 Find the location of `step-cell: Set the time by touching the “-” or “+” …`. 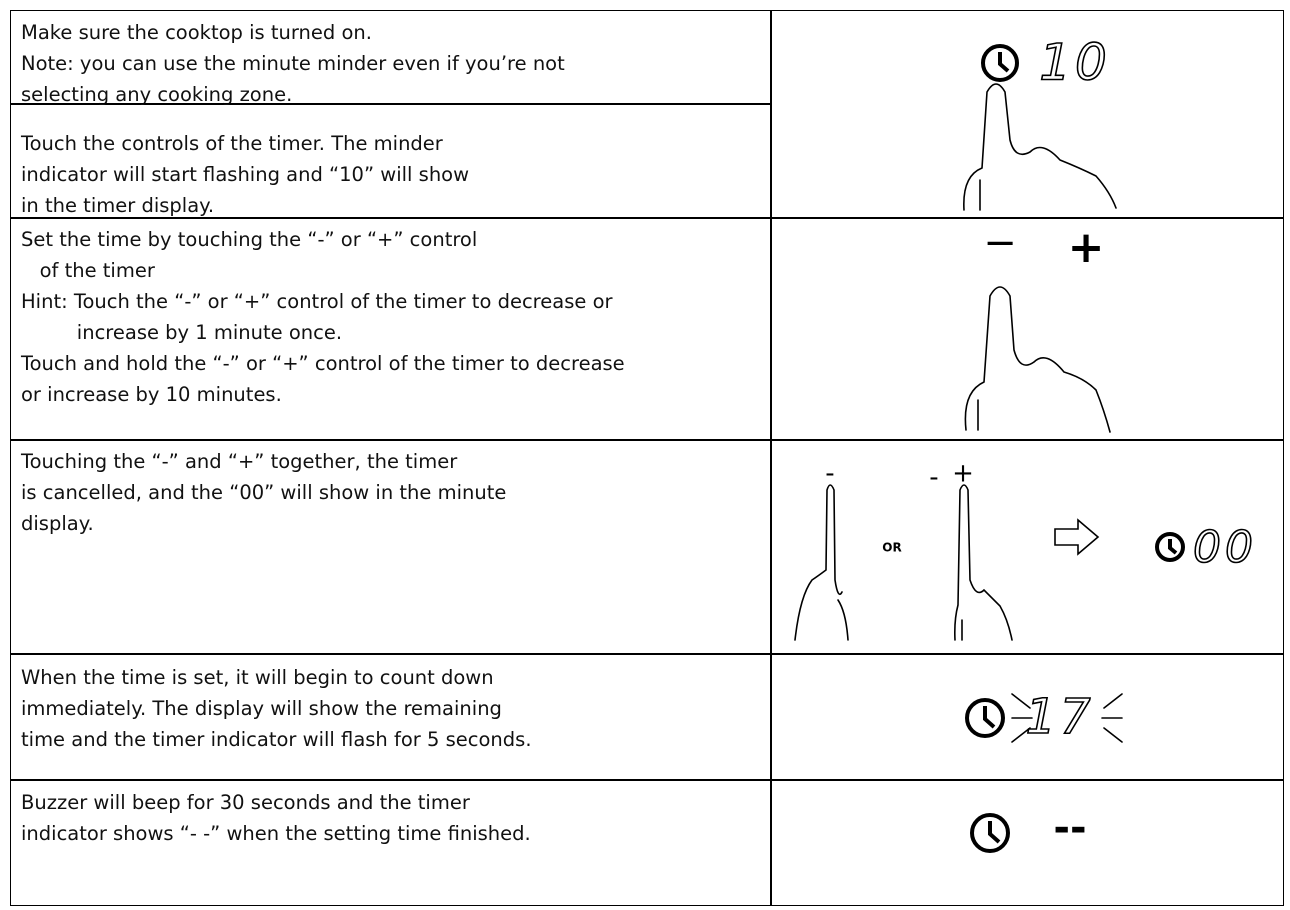

step-cell: Set the time by touching the “-” or “+” … is located at coordinates (391, 329).